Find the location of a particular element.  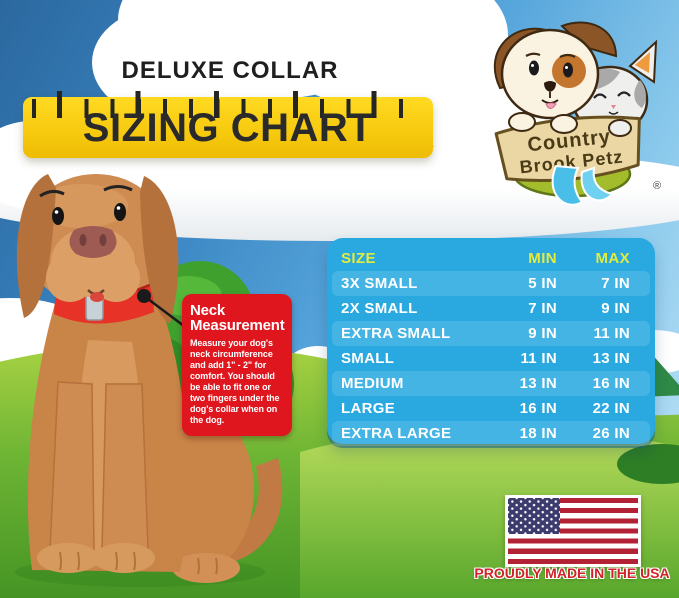

cell-max: 9 IN is located at coordinates (615, 308).